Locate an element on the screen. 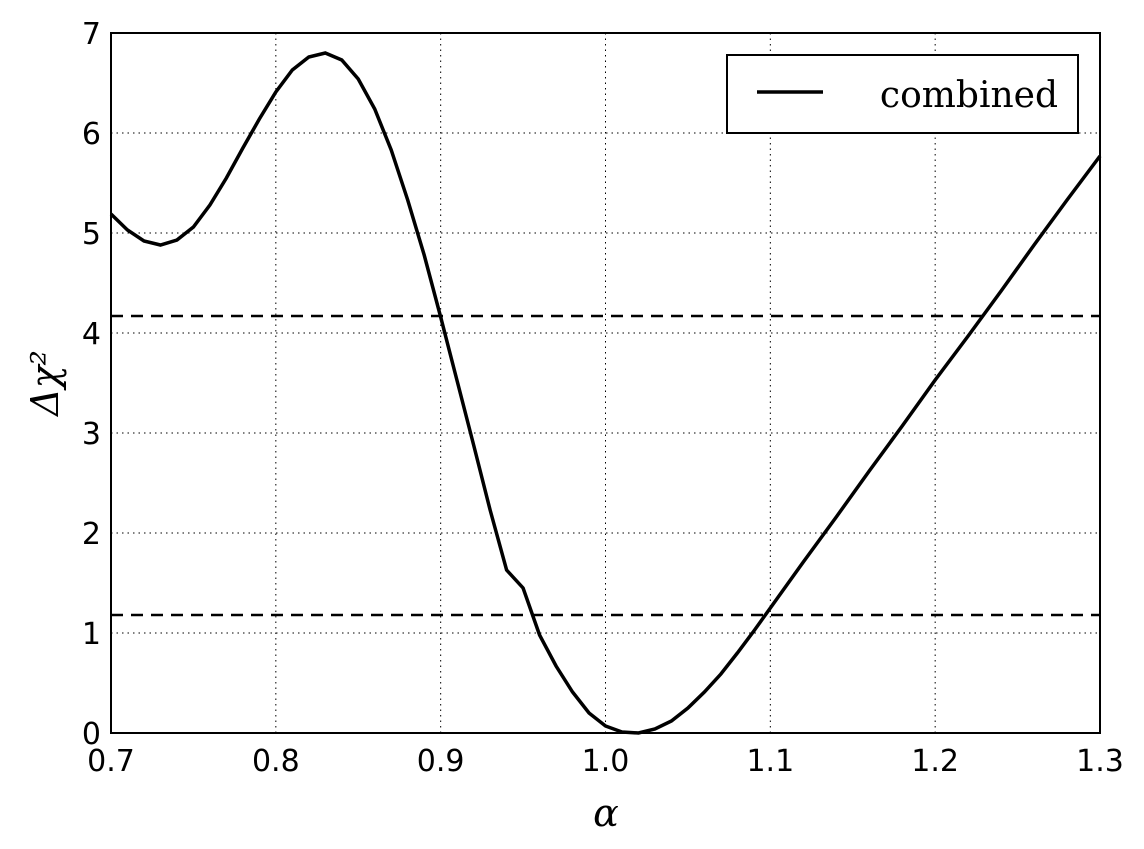 The height and width of the screenshot is (849, 1144). y-tick-label: 3 is located at coordinates (91, 434).